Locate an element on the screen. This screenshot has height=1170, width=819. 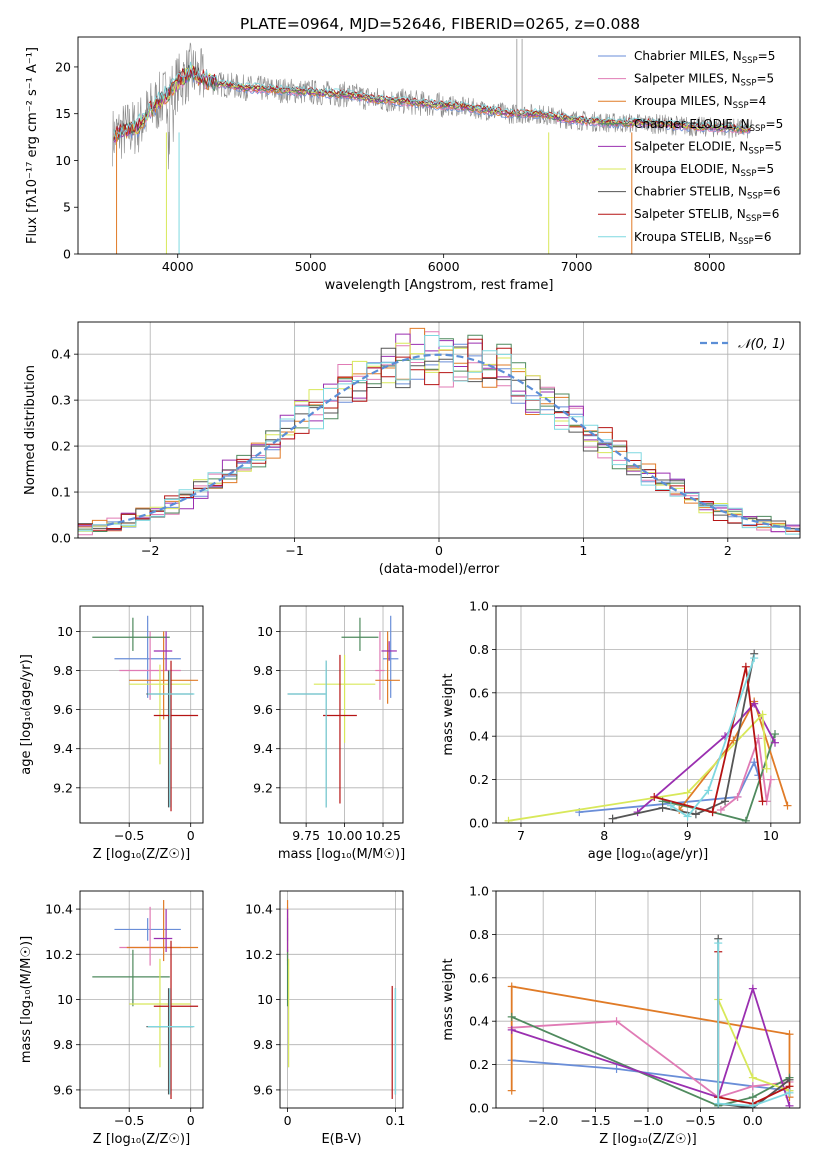
legend-label-text: Chabrier MILES, N is located at coordinates (688, 56).